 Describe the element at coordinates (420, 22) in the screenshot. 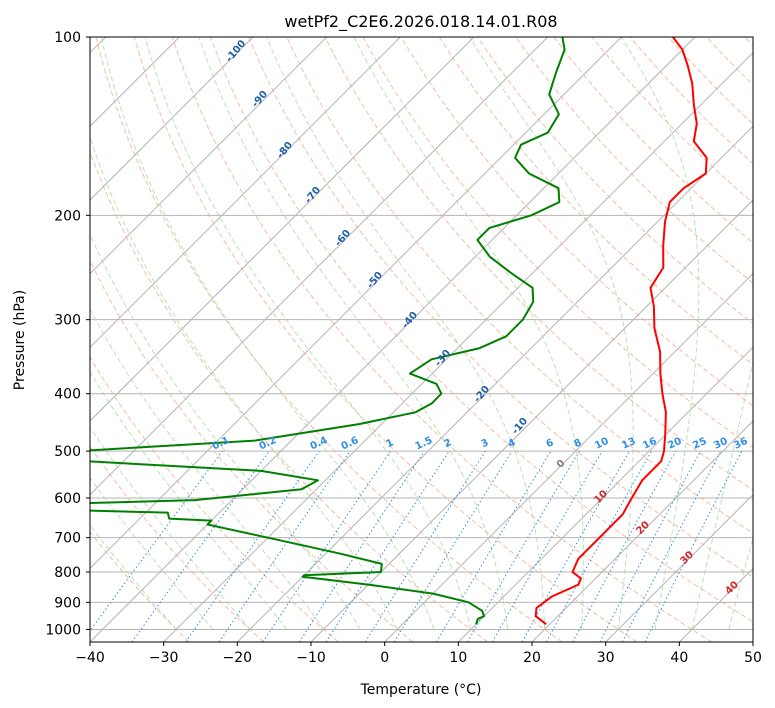

I see `chart-title: wetPf2_C2E6.2026.018.14.01.R08` at that location.